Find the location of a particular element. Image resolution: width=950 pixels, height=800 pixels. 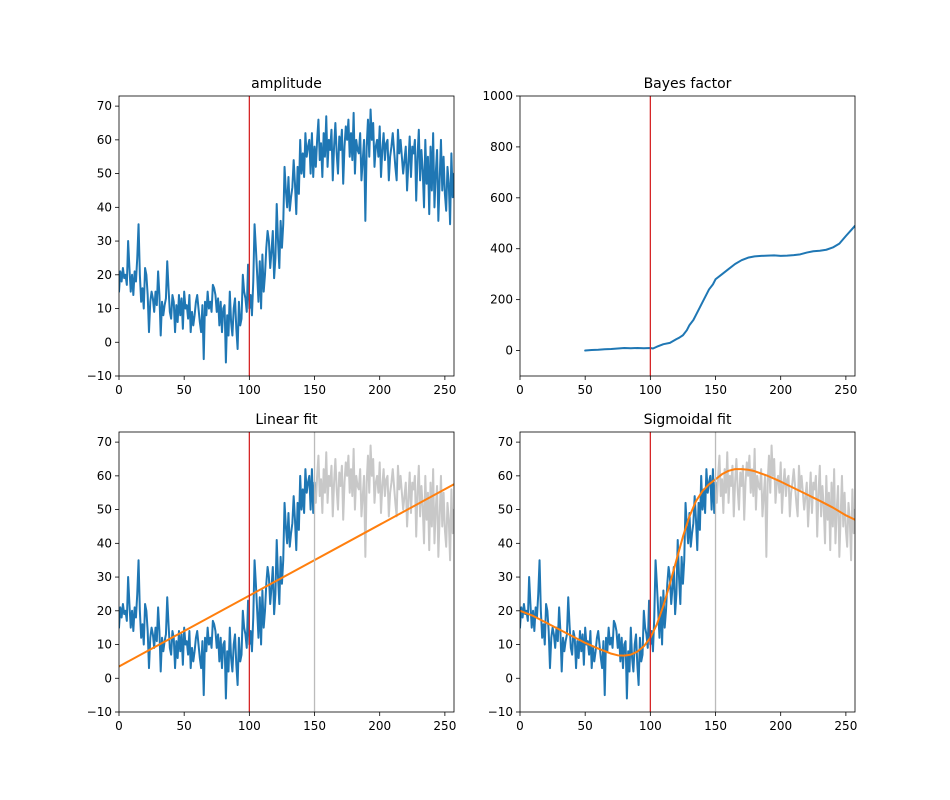

sigmoidal-fit-primary-series-line is located at coordinates (618, 584).